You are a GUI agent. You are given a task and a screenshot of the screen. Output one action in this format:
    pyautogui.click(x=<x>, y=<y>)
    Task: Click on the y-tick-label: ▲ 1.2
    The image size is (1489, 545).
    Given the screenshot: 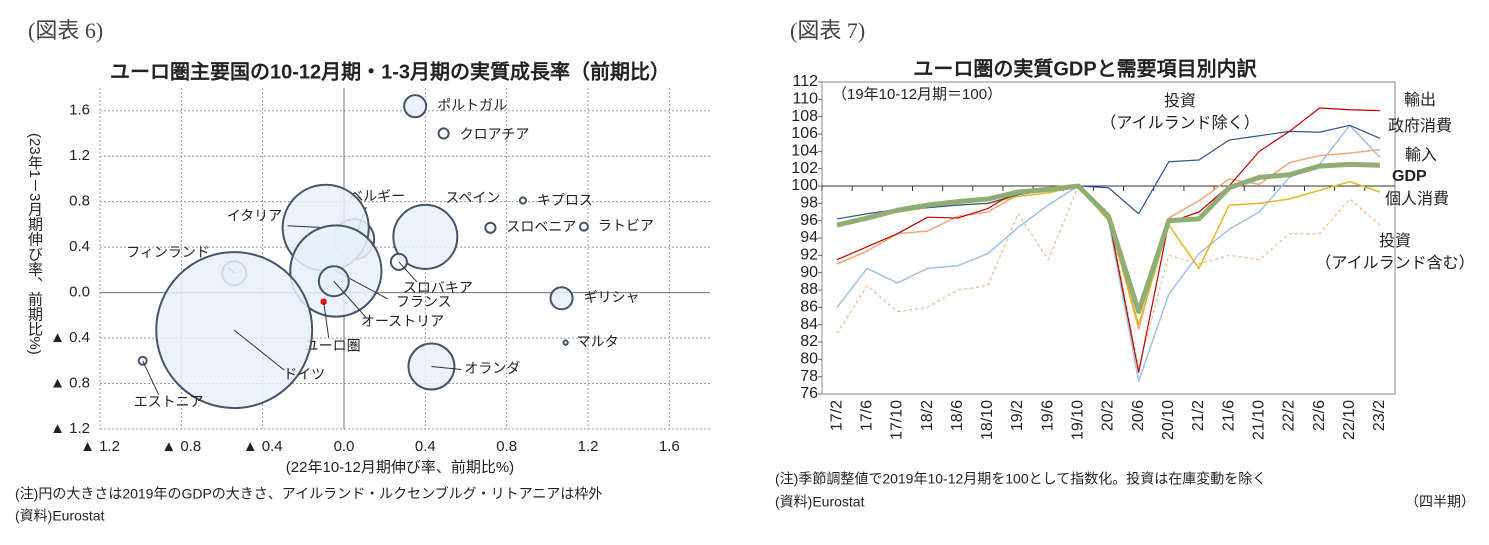 What is the action you would take?
    pyautogui.click(x=70, y=428)
    